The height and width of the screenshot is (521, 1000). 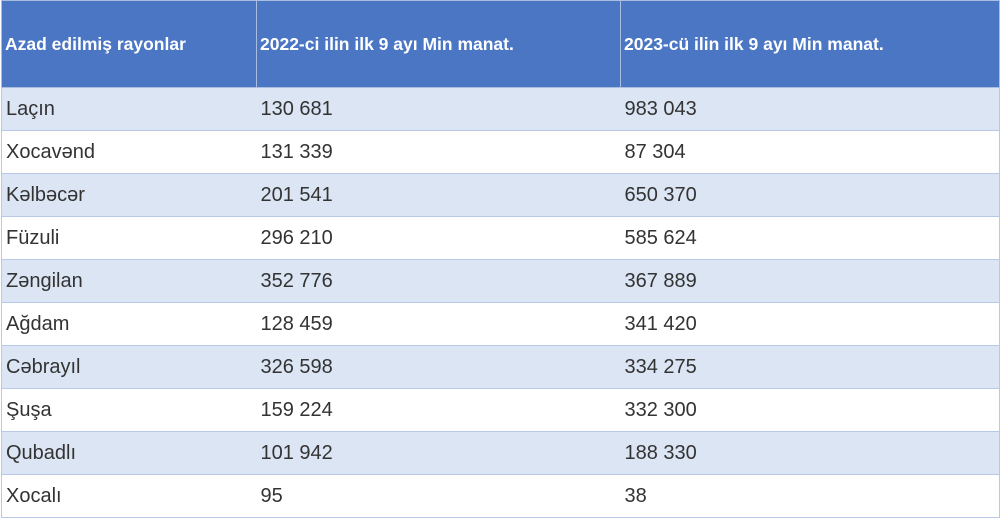 What do you see at coordinates (129, 44) in the screenshot?
I see `header-cell: Azad edilmiş rayonlar` at bounding box center [129, 44].